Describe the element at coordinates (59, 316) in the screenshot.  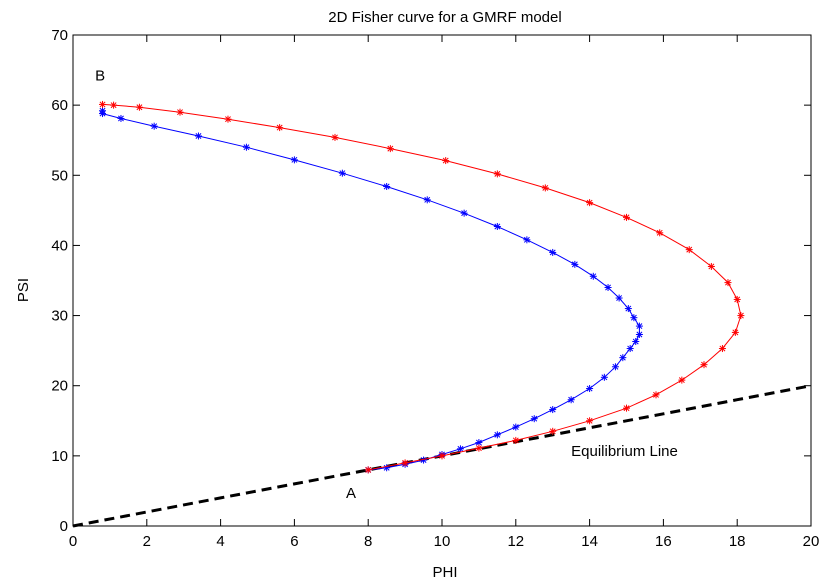
I see `y-tick-label: 30` at that location.